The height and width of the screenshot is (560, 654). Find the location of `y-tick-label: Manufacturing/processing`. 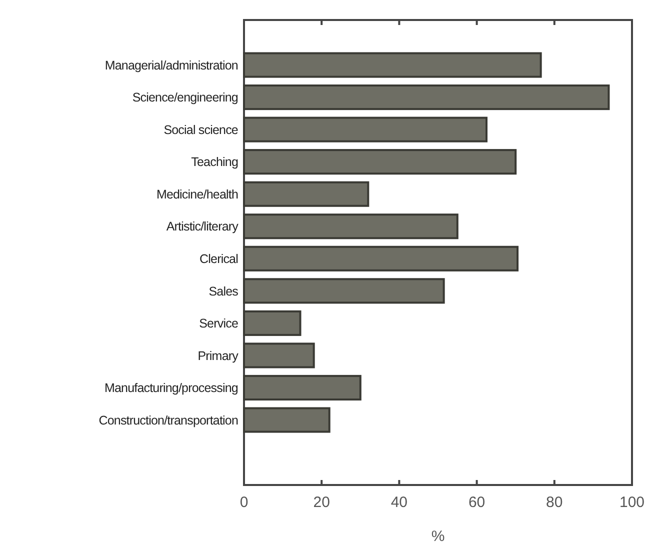

y-tick-label: Manufacturing/processing is located at coordinates (171, 388).